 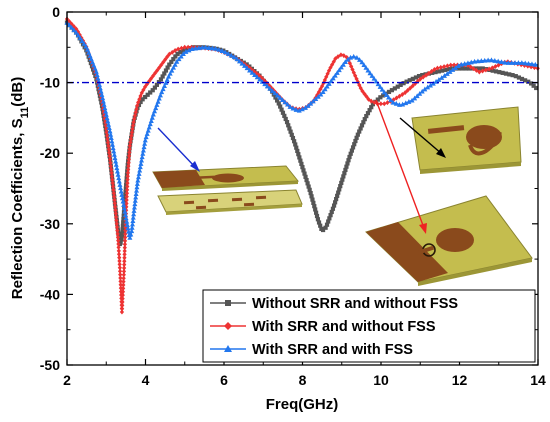 I want to click on y-tick-label: 0, so click(x=56, y=12).